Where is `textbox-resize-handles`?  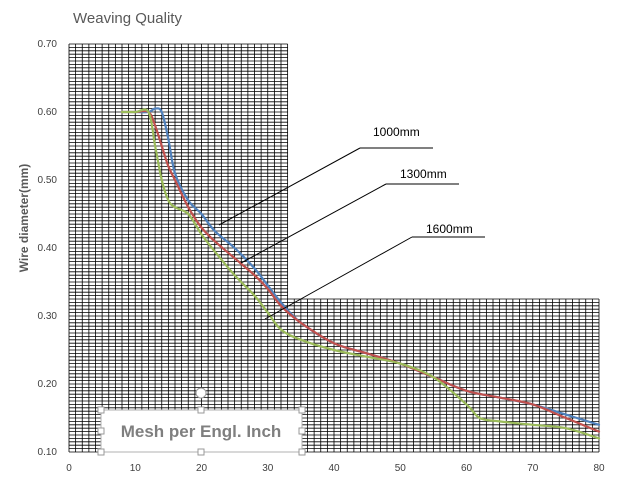 textbox-resize-handles is located at coordinates (201, 431).